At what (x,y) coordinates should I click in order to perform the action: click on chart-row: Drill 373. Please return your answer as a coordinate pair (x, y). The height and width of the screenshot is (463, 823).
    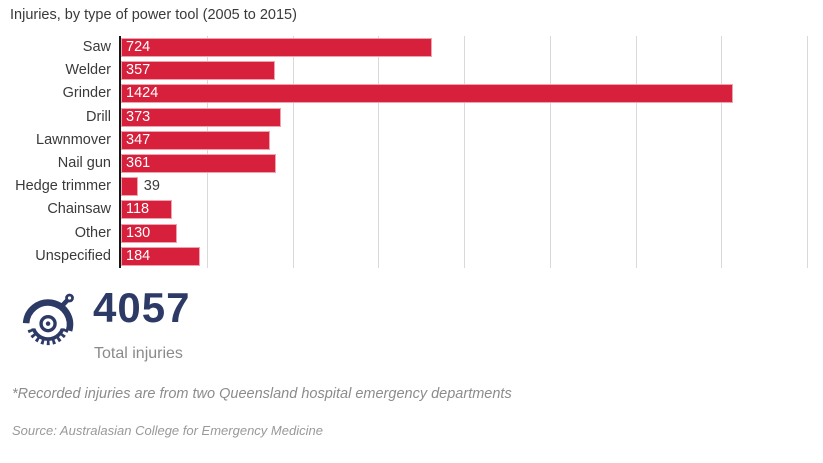
    Looking at the image, I should click on (405, 117).